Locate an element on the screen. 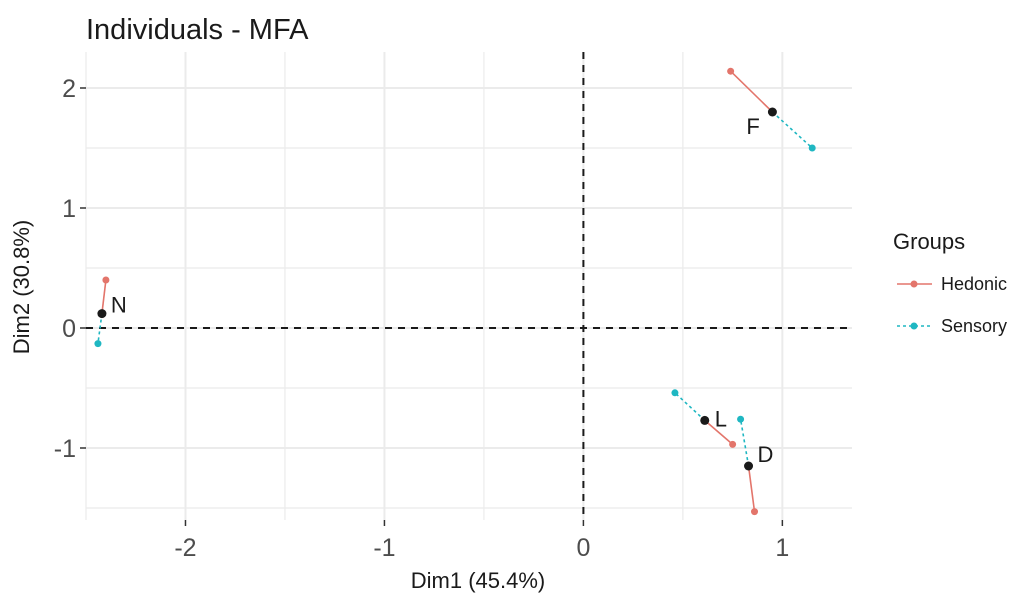 The width and height of the screenshot is (1032, 599). individual-label: F is located at coordinates (752, 126).